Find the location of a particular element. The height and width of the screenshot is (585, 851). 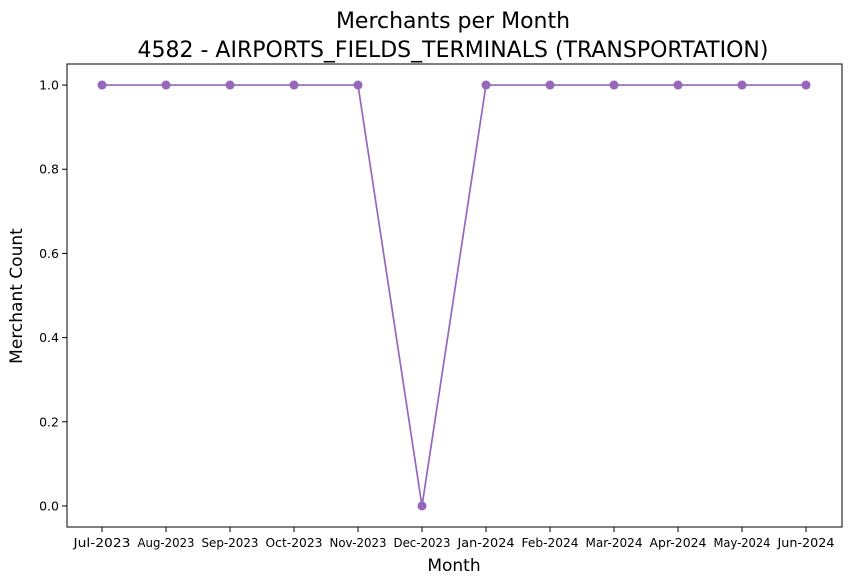

x-tick-label: Dec-2023 is located at coordinates (422, 542).